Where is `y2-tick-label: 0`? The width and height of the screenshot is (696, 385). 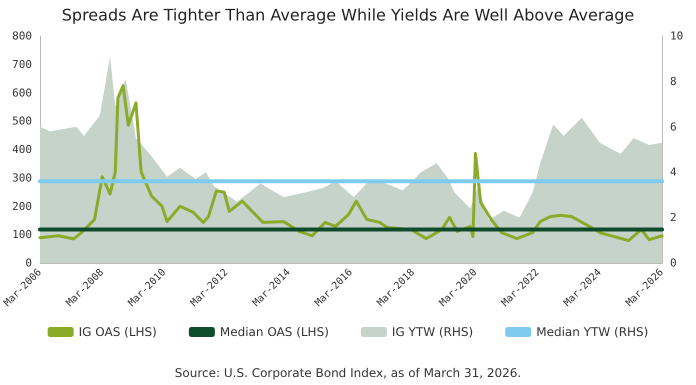 y2-tick-label: 0 is located at coordinates (673, 263).